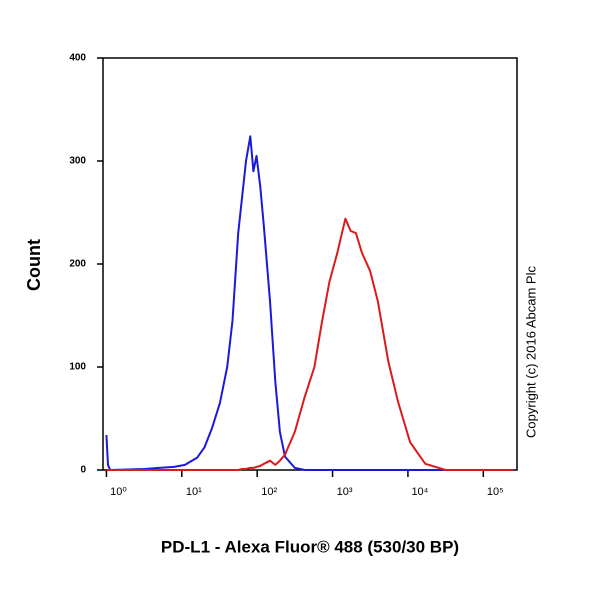 This screenshot has height=600, width=600. What do you see at coordinates (419, 492) in the screenshot?
I see `x-tick-label: 10⁴` at bounding box center [419, 492].